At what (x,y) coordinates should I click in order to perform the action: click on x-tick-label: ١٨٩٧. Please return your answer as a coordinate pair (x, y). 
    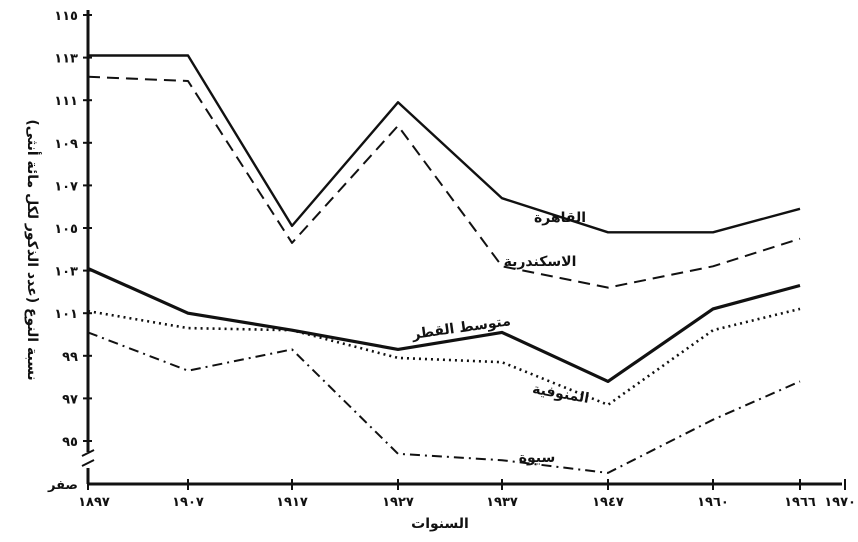
    Looking at the image, I should click on (94, 502).